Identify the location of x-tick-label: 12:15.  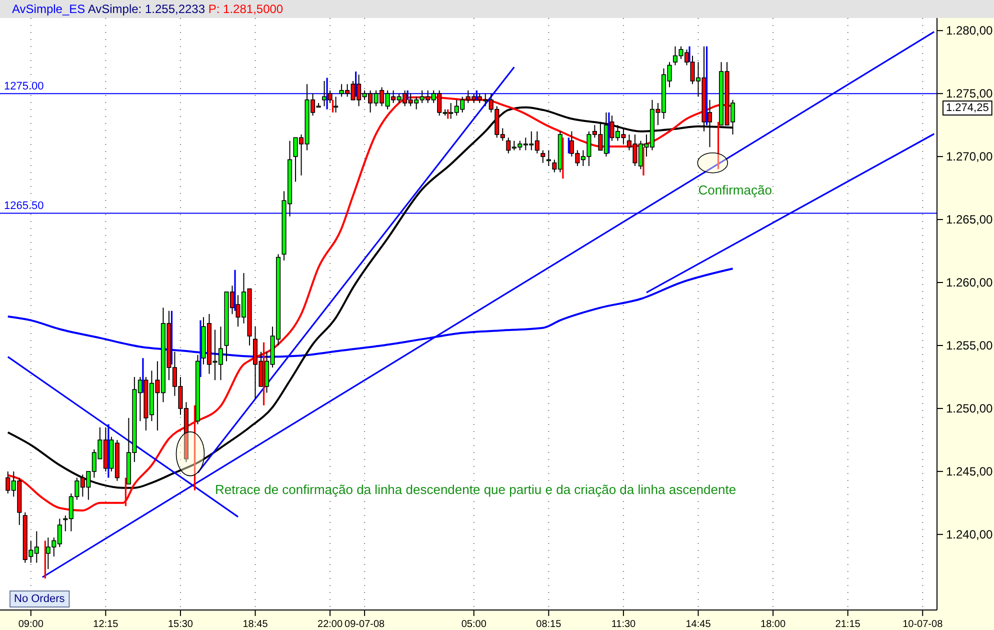
(106, 624).